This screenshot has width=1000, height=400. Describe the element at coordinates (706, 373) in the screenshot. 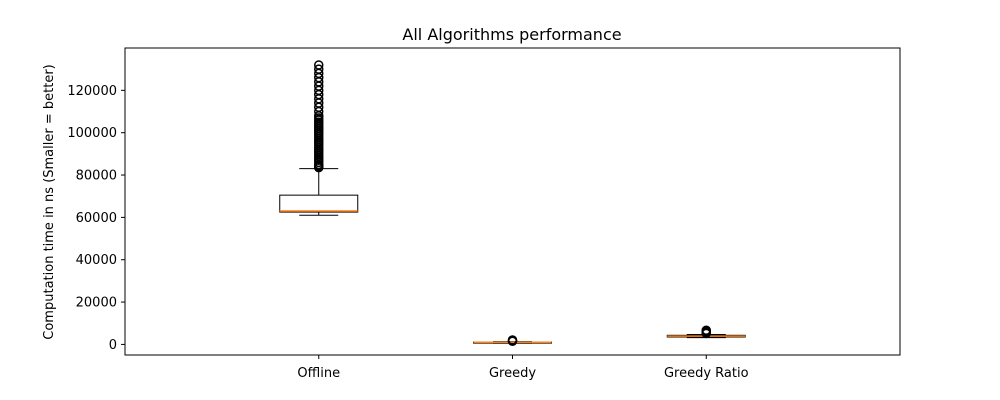

I see `x-tick-label: Greedy Ratio` at that location.